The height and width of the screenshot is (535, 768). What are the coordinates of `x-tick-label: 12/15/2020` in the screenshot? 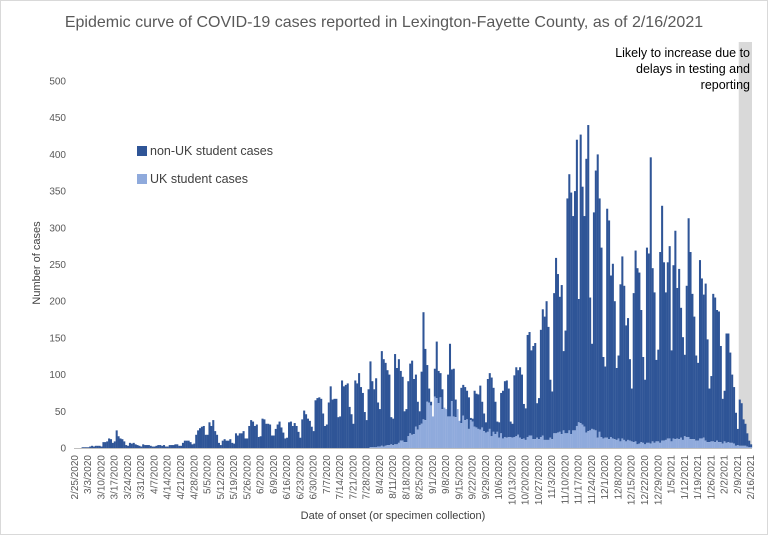 It's located at (632, 480).